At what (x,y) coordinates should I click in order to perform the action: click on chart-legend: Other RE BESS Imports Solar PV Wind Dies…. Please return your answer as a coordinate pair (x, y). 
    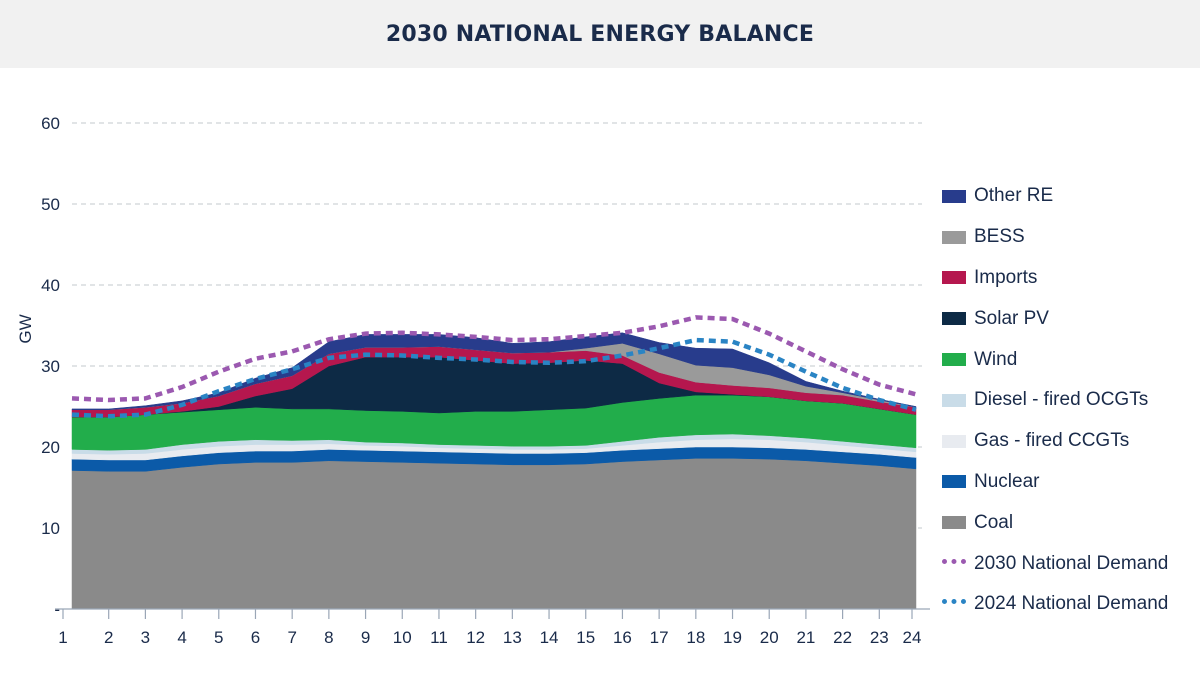
    Looking at the image, I should click on (1071, 400).